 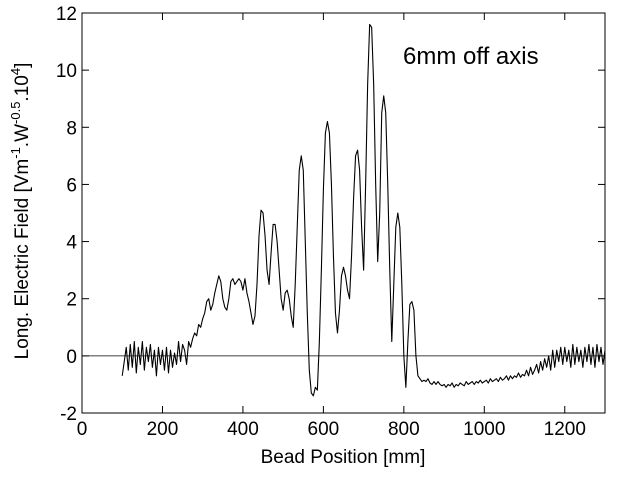 What do you see at coordinates (66, 14) in the screenshot?
I see `y-tick-label: 12` at bounding box center [66, 14].